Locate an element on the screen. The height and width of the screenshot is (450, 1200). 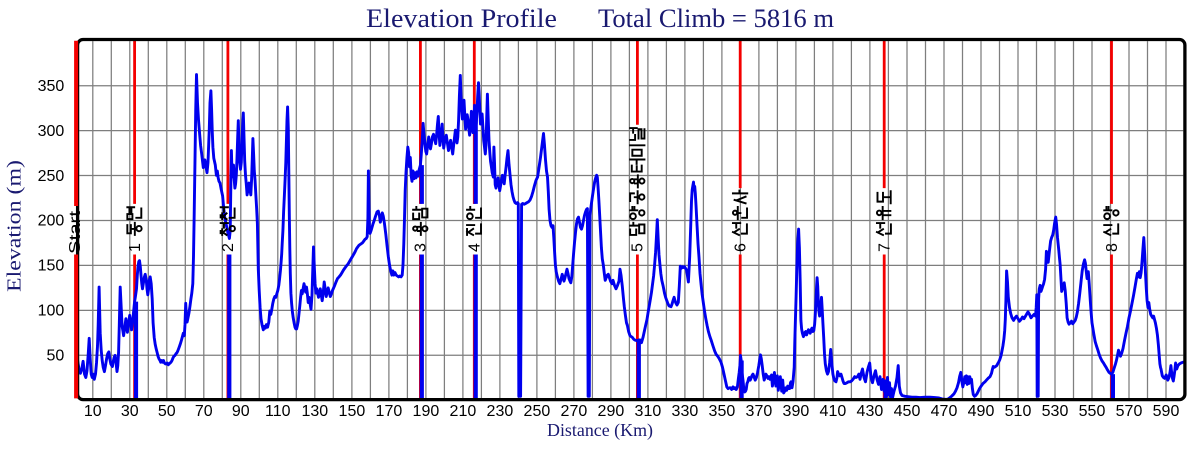
svg-text: 470 is located at coordinates (944, 411).